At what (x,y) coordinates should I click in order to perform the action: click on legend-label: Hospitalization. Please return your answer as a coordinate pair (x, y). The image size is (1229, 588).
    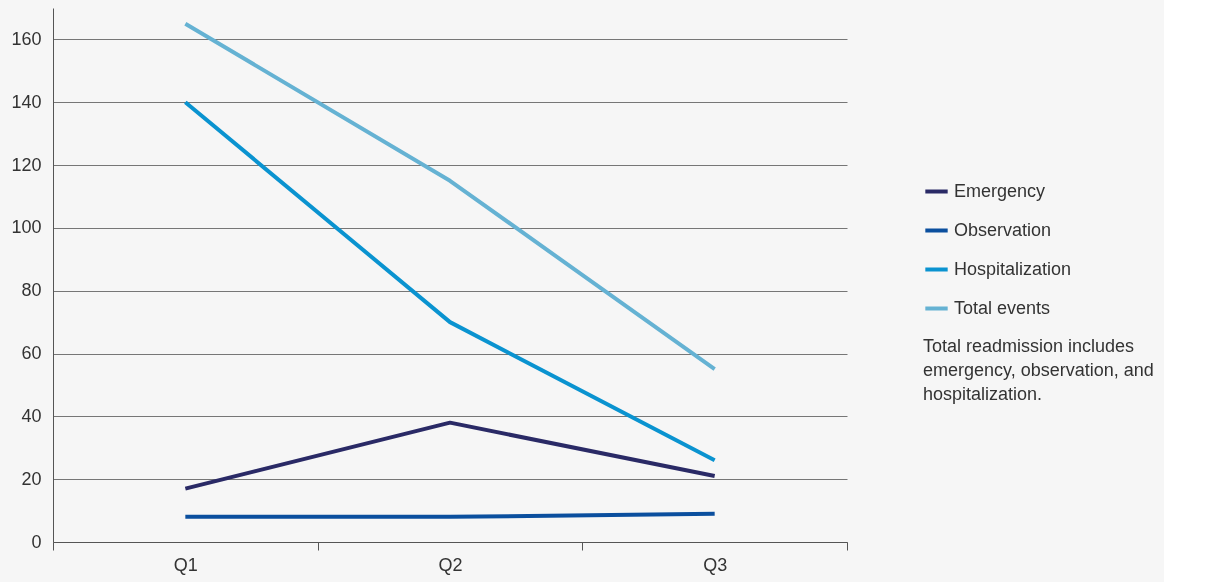
    Looking at the image, I should click on (1013, 268).